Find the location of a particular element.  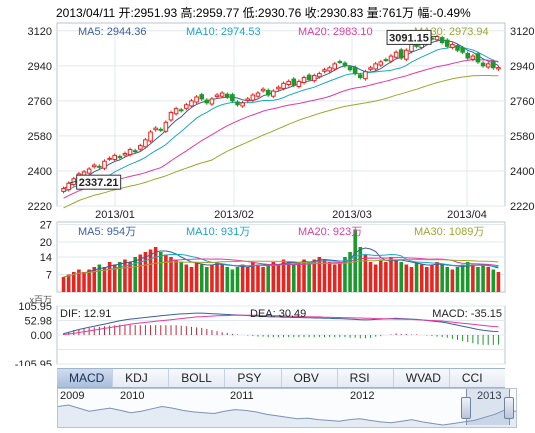

year-label-2012: 2012 is located at coordinates (362, 396).